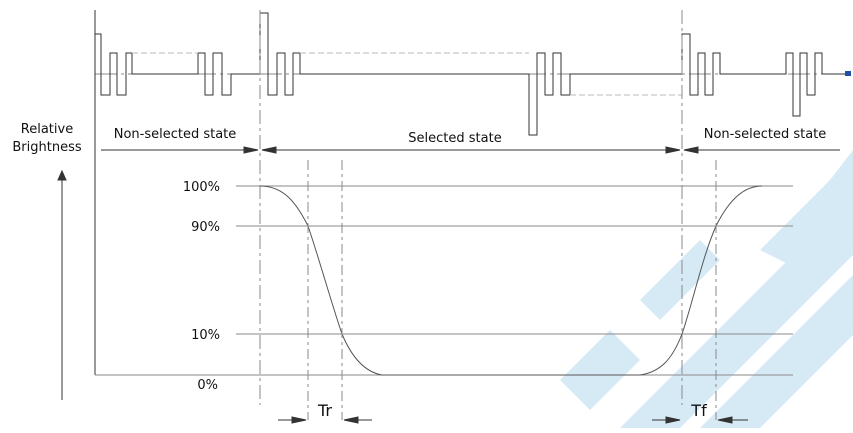 Image resolution: width=853 pixels, height=433 pixels. I want to click on level-label-10: 10%, so click(205, 335).